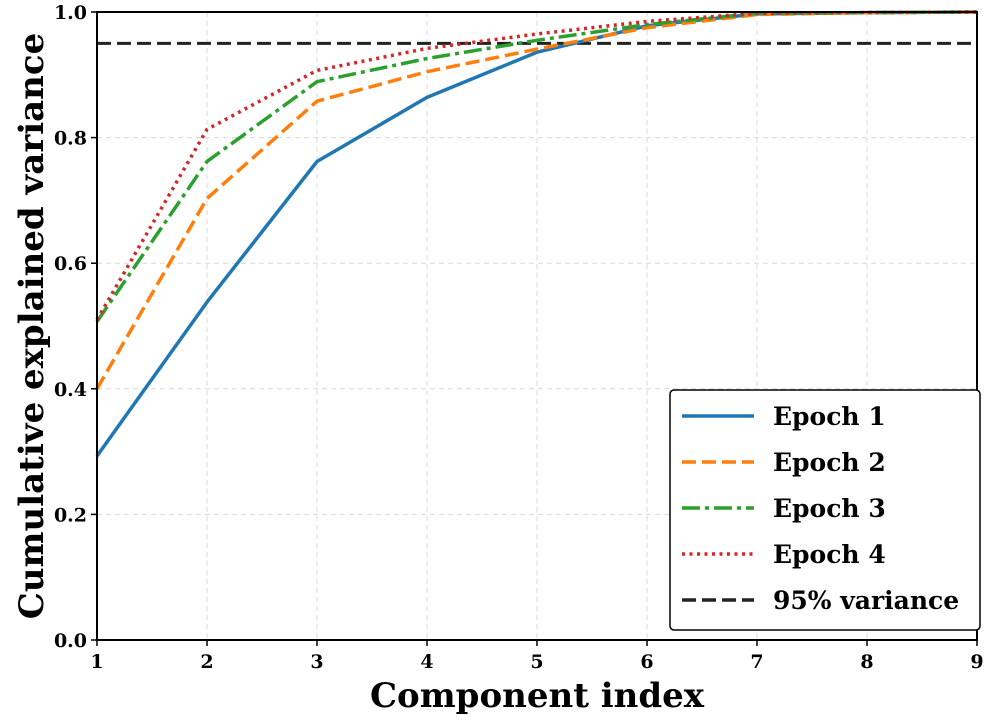 This screenshot has height=728, width=997. What do you see at coordinates (537, 696) in the screenshot?
I see `x-axis-title: Component index` at bounding box center [537, 696].